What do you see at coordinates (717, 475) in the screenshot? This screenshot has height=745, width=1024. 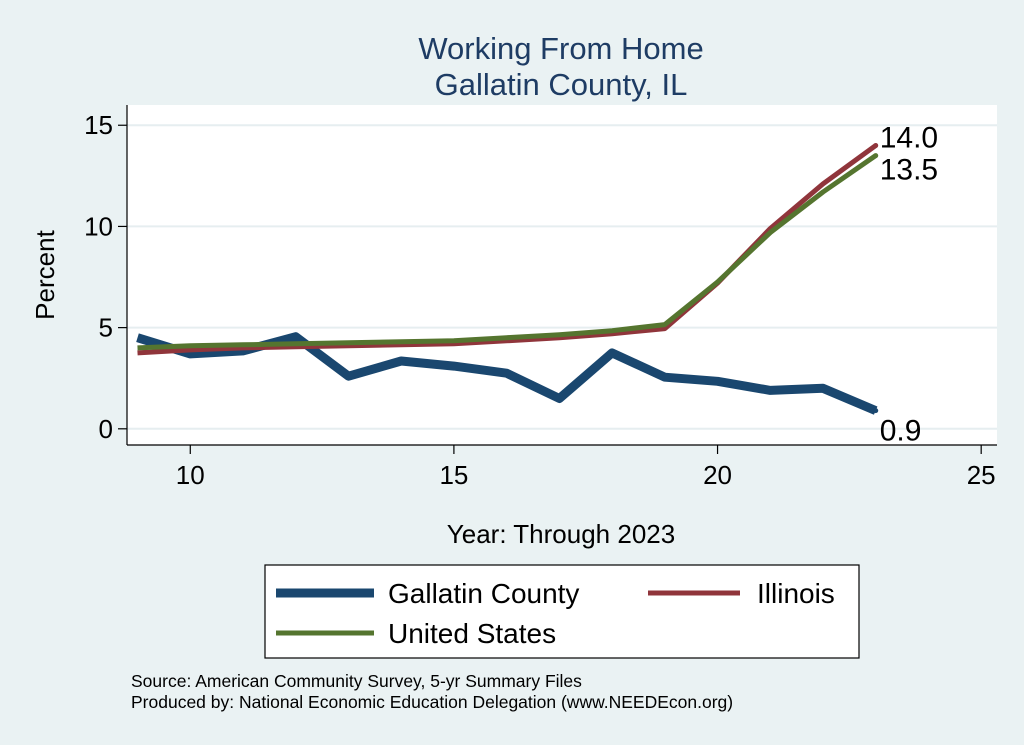 I see `x-tick-label-20: 20` at bounding box center [717, 475].